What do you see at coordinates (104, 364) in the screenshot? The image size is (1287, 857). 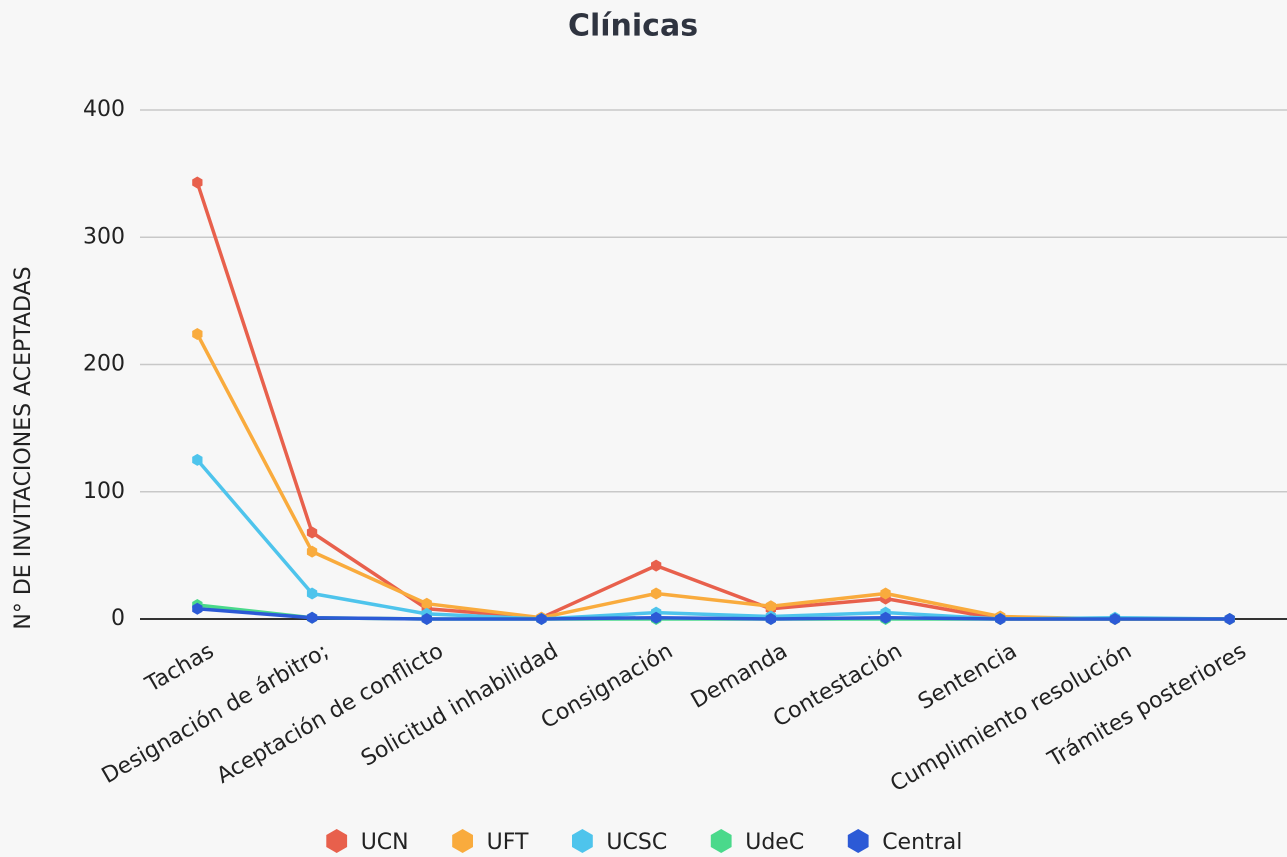 I see `y-tick-label: 200` at bounding box center [104, 364].